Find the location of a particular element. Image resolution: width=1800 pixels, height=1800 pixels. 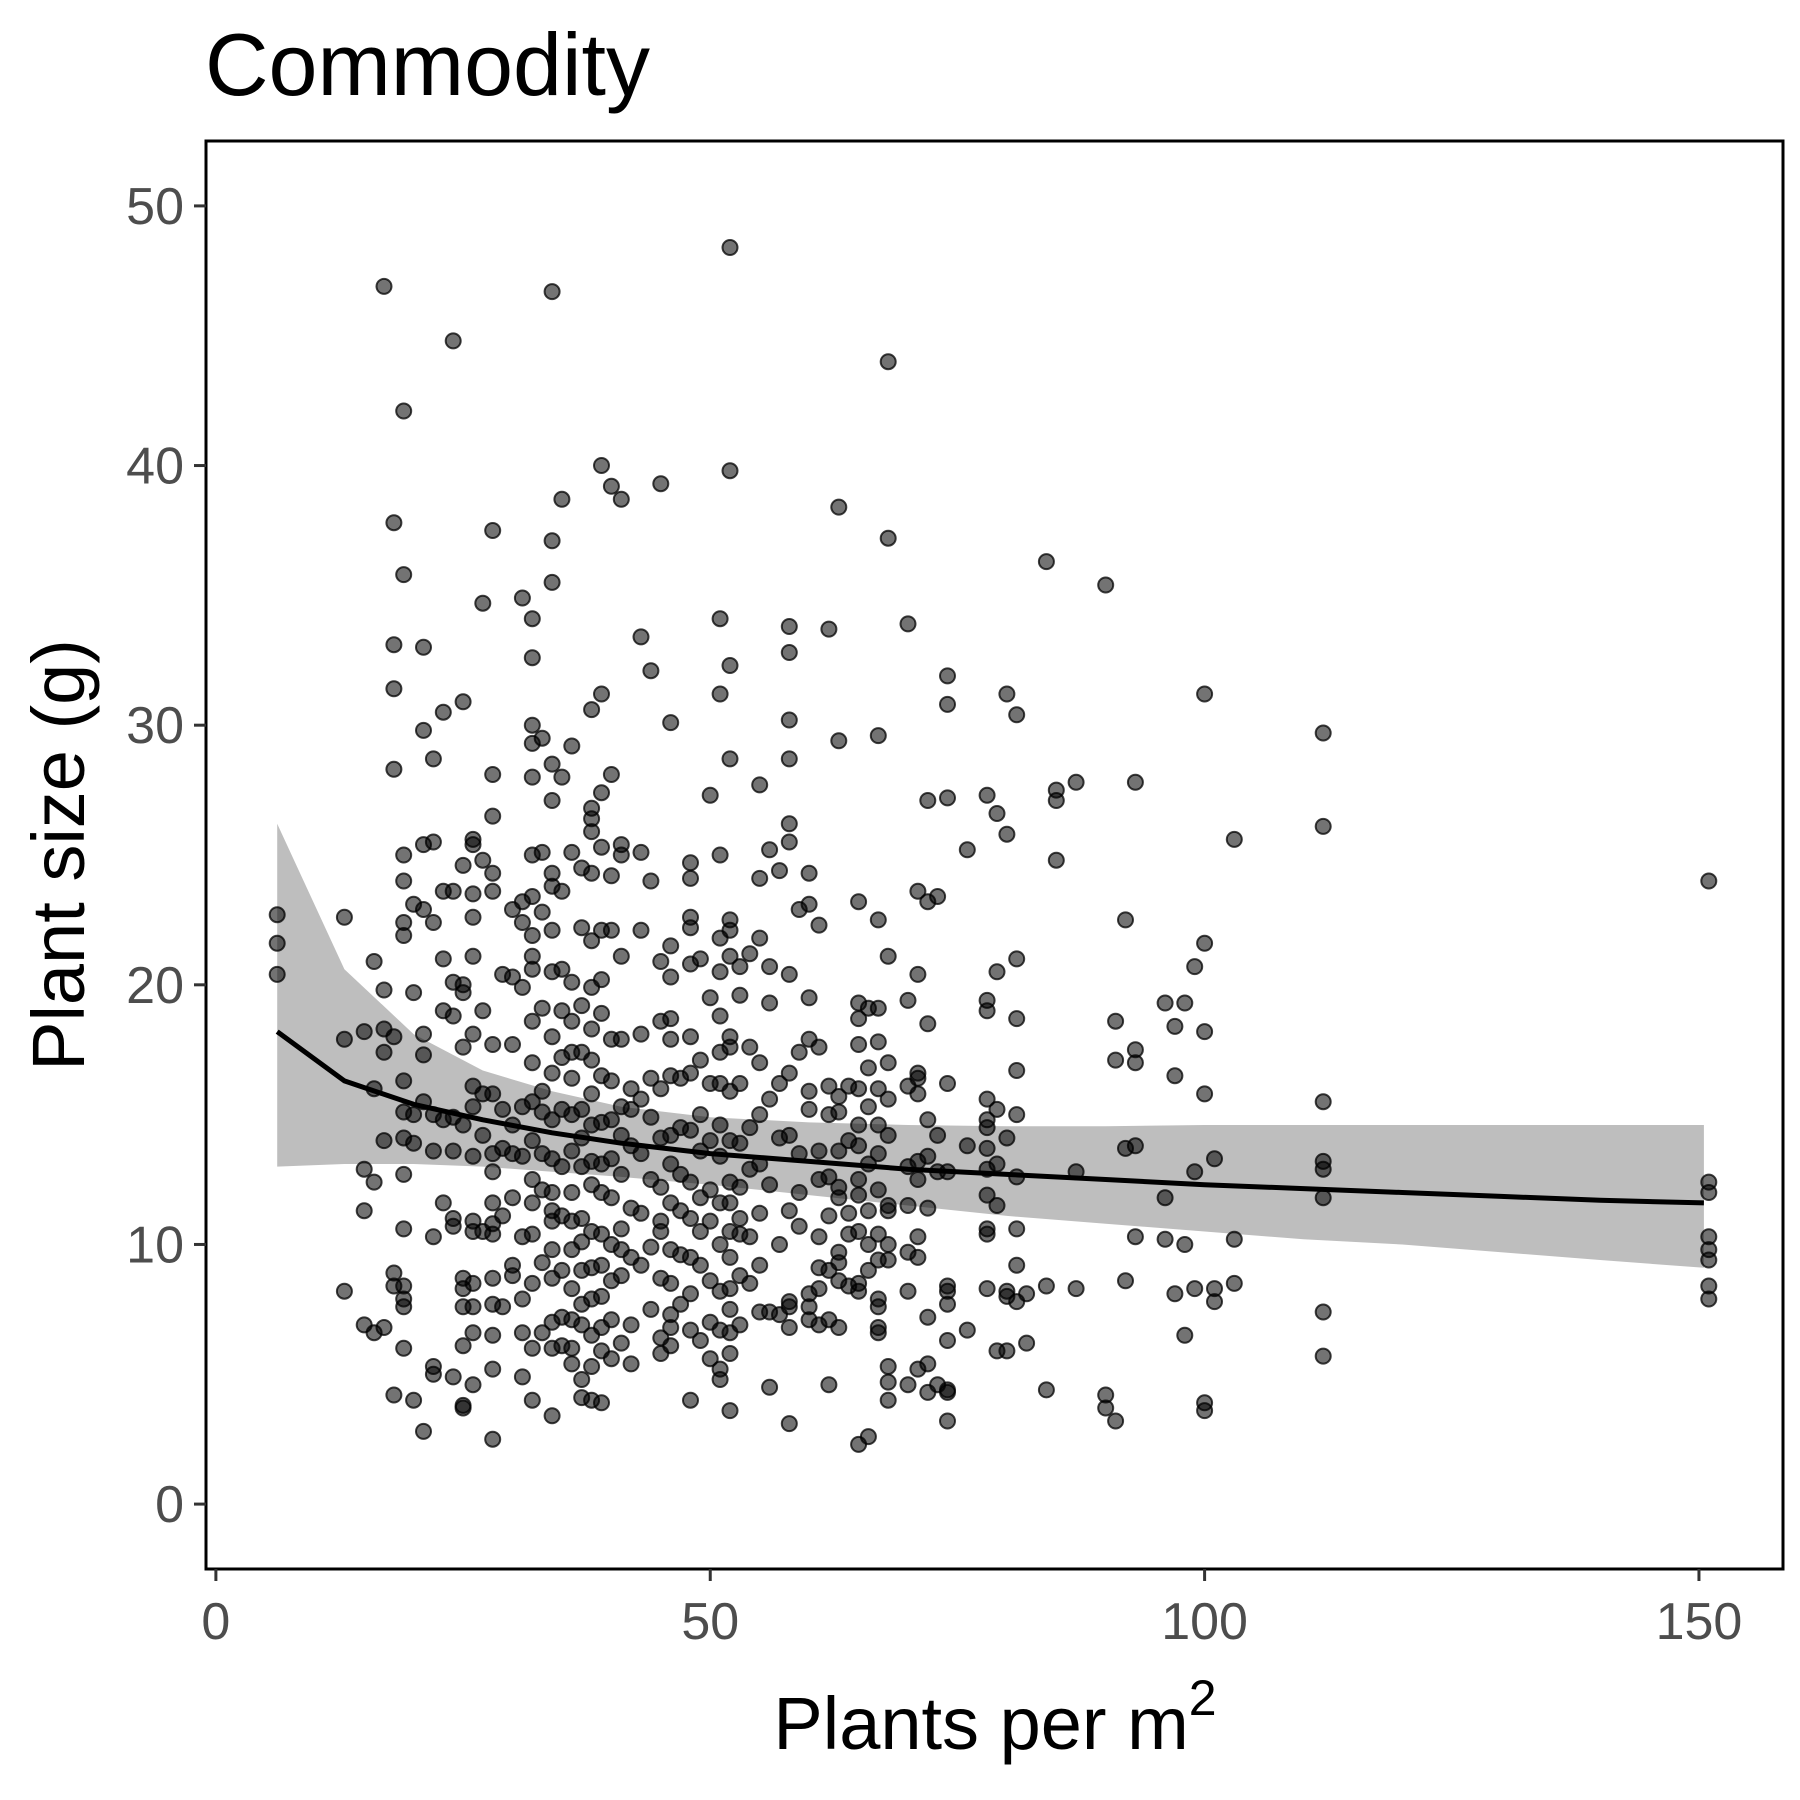

y-tick-label: 0 is located at coordinates (169, 1505).